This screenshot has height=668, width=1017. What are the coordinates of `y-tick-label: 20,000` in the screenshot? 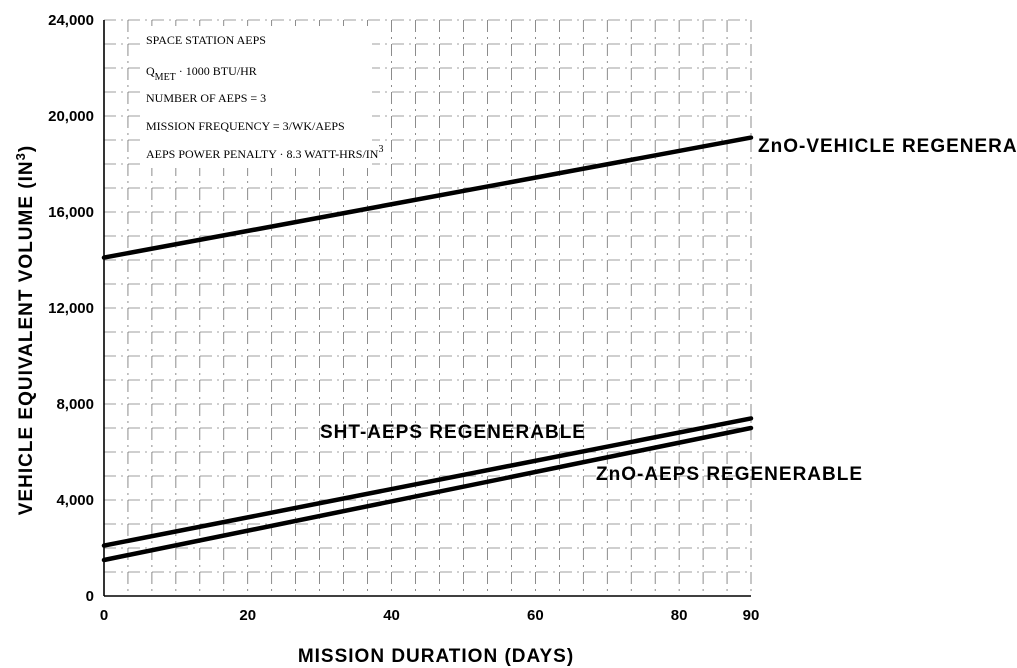 It's located at (71, 116).